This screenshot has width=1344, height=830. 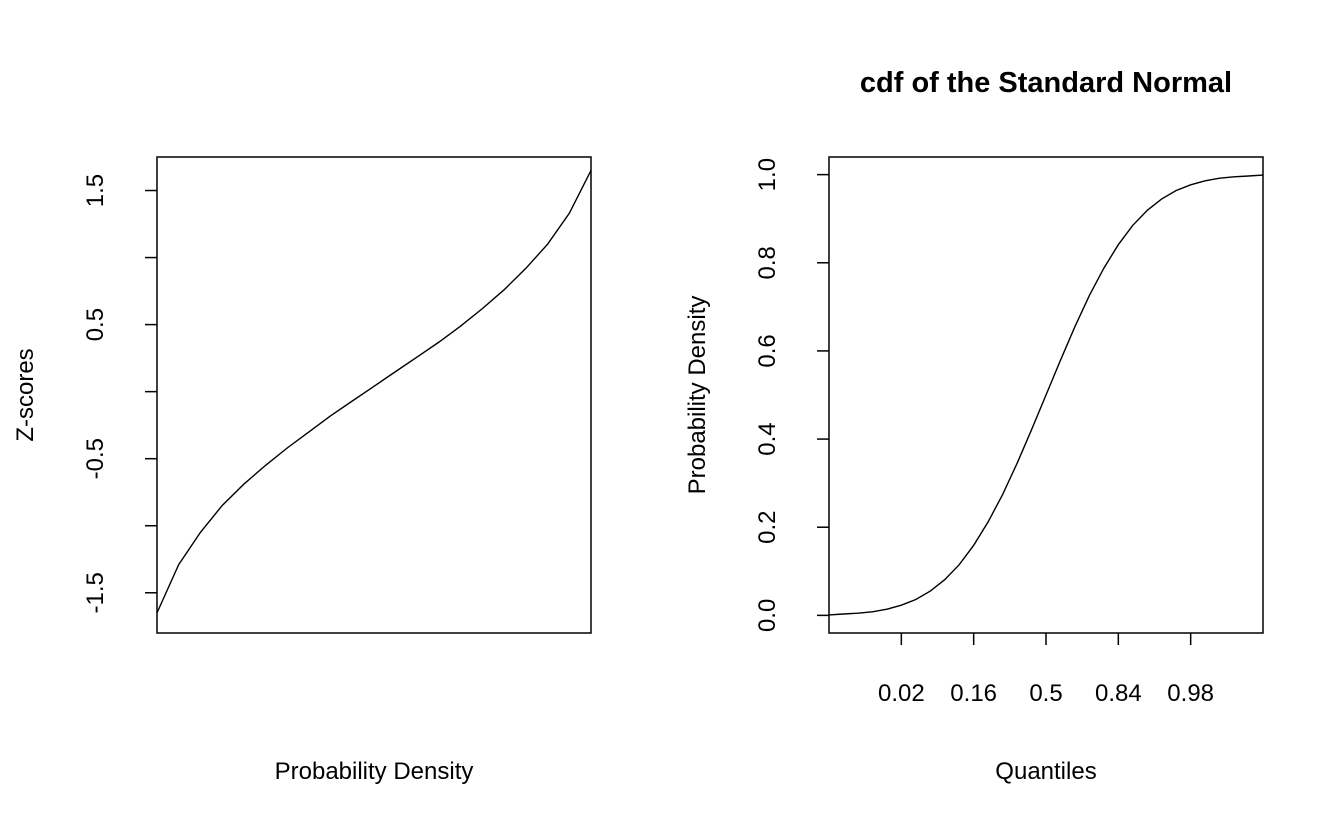 I want to click on y-axis-label: Probability Density, so click(x=697, y=395).